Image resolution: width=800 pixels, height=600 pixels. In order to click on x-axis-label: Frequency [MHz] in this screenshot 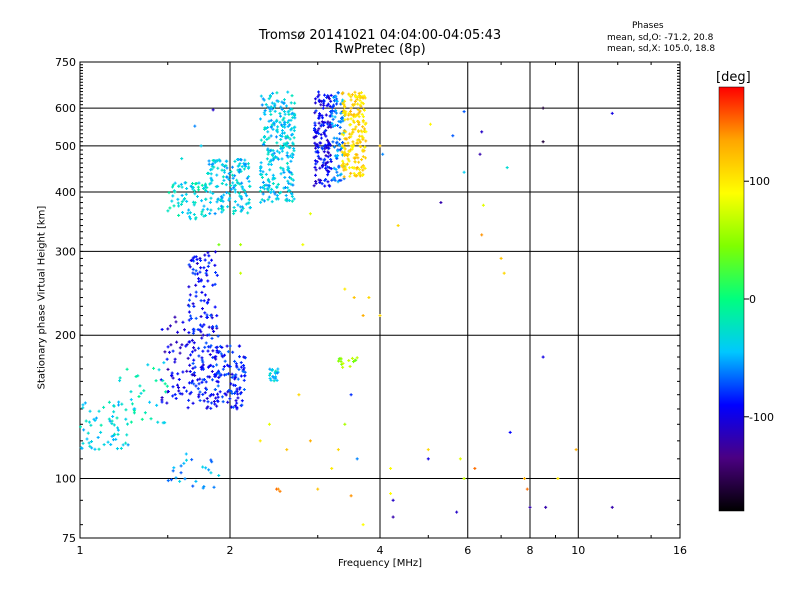, I will do `click(380, 563)`.